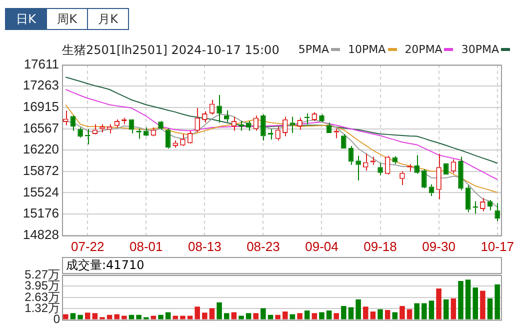 The image size is (518, 329). What do you see at coordinates (439, 246) in the screenshot?
I see `x-tick-label: 09-30` at bounding box center [439, 246].